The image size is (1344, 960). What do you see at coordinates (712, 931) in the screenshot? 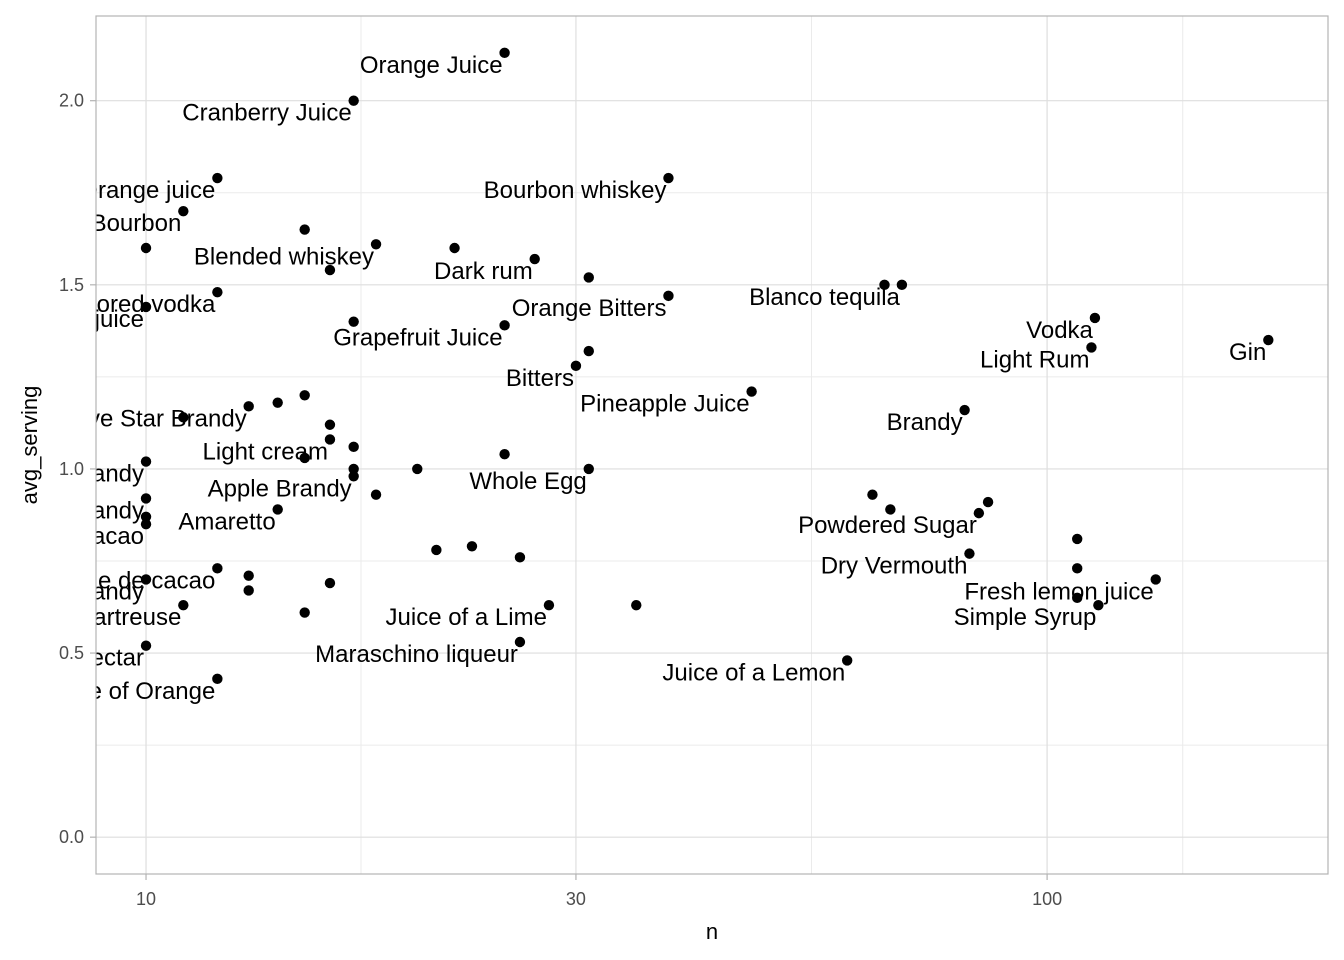
I see `x-axis-title: n` at bounding box center [712, 931].